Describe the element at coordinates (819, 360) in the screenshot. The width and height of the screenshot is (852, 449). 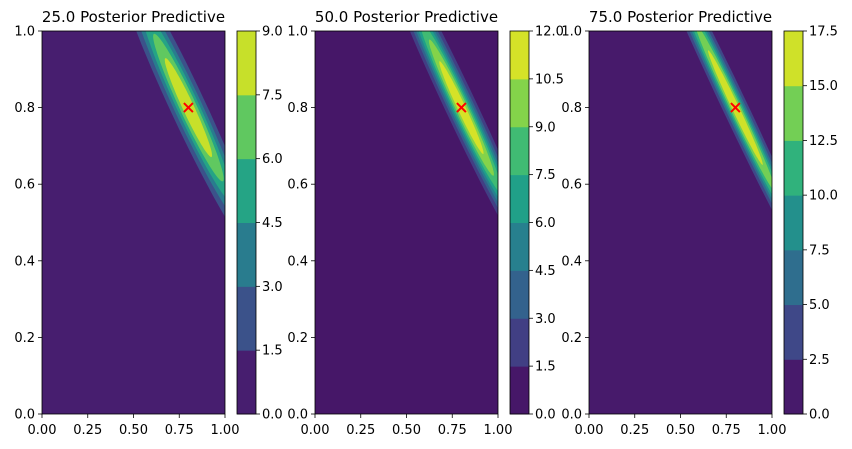
I see `colorbar-tick-label: 2.5` at that location.